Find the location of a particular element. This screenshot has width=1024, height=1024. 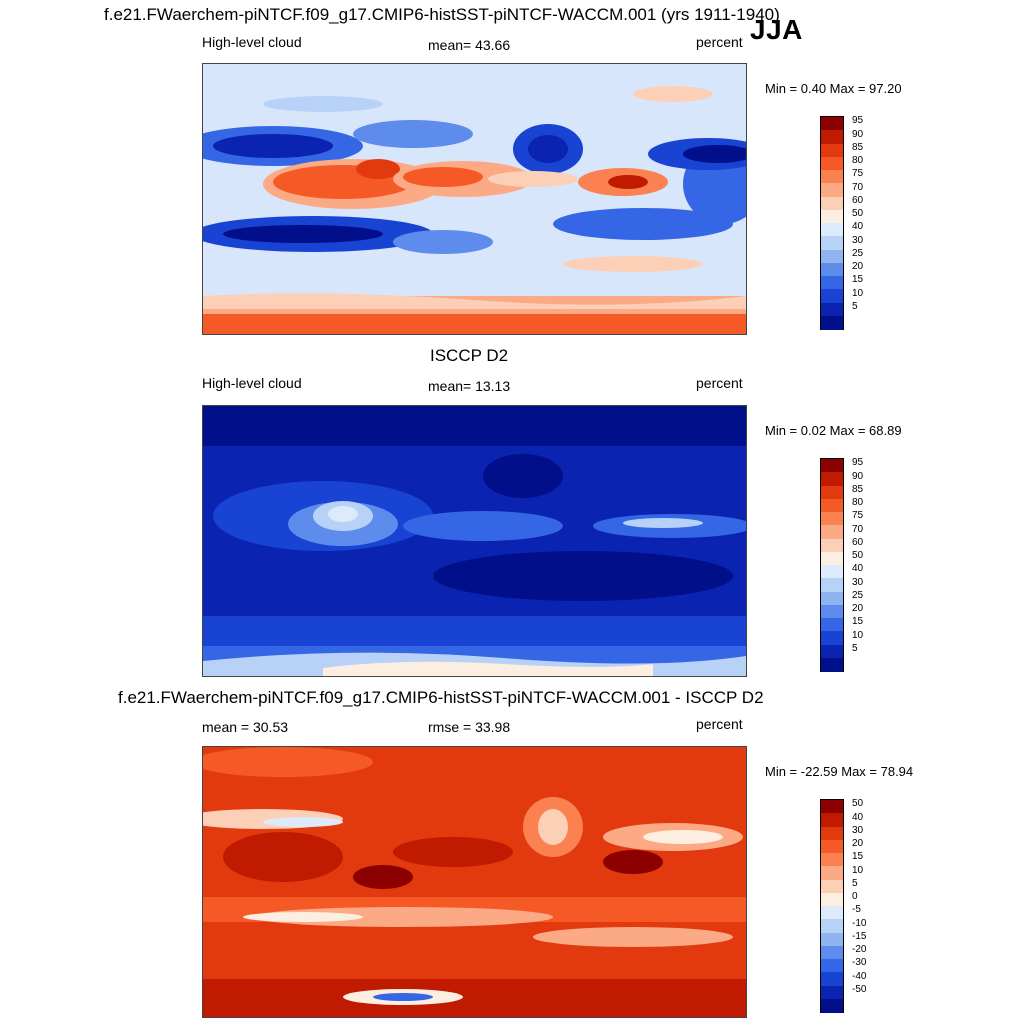

panel-obs-map is located at coordinates (474, 541).